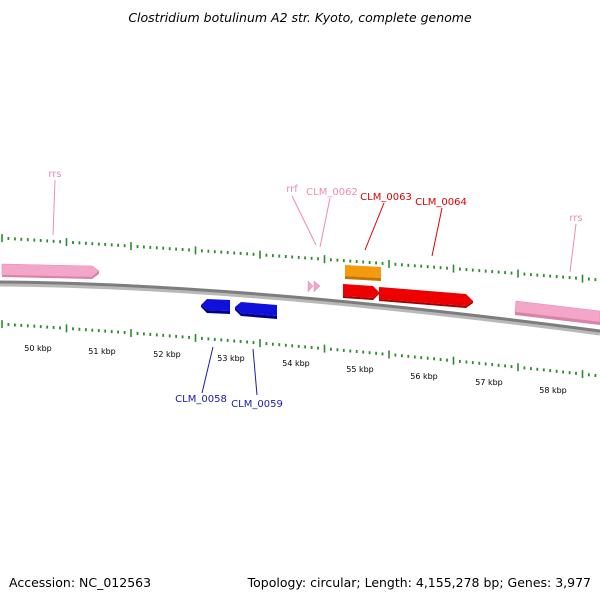 The height and width of the screenshot is (600, 600). I want to click on label-CLM_0062: CLM_0062, so click(332, 192).